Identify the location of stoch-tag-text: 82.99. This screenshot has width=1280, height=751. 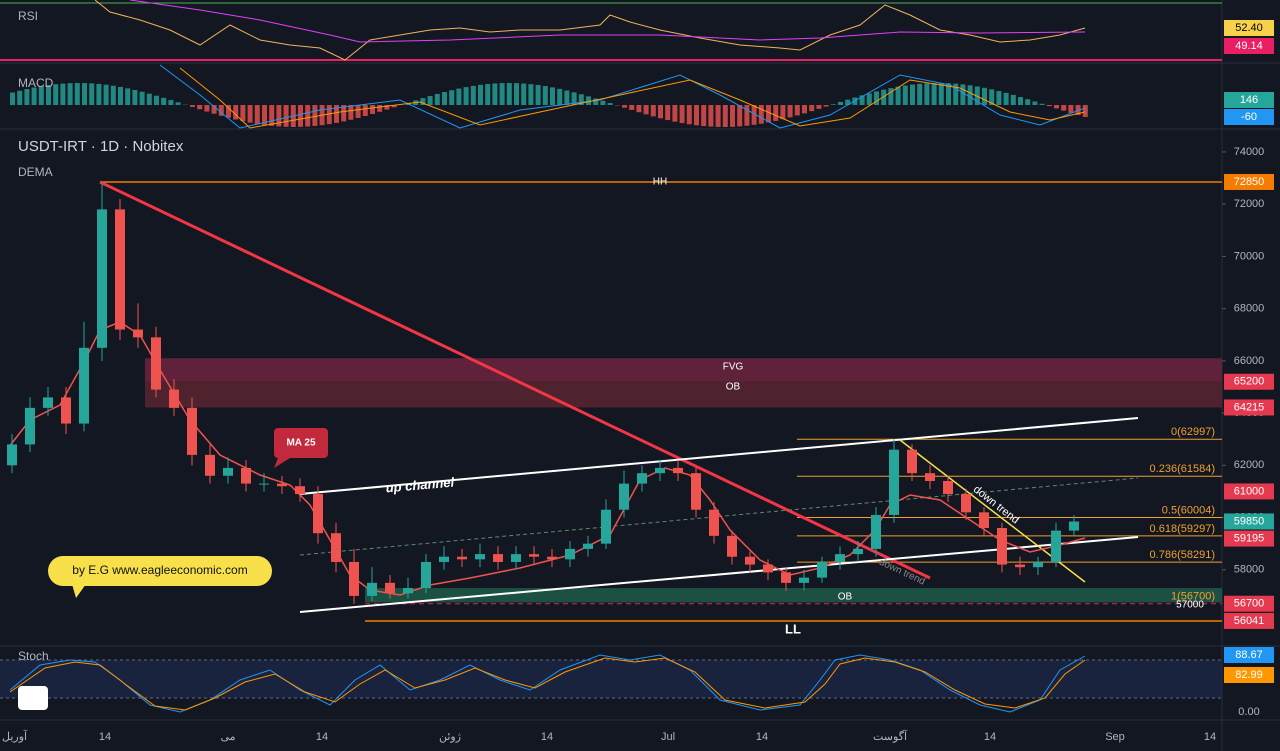
(1249, 675).